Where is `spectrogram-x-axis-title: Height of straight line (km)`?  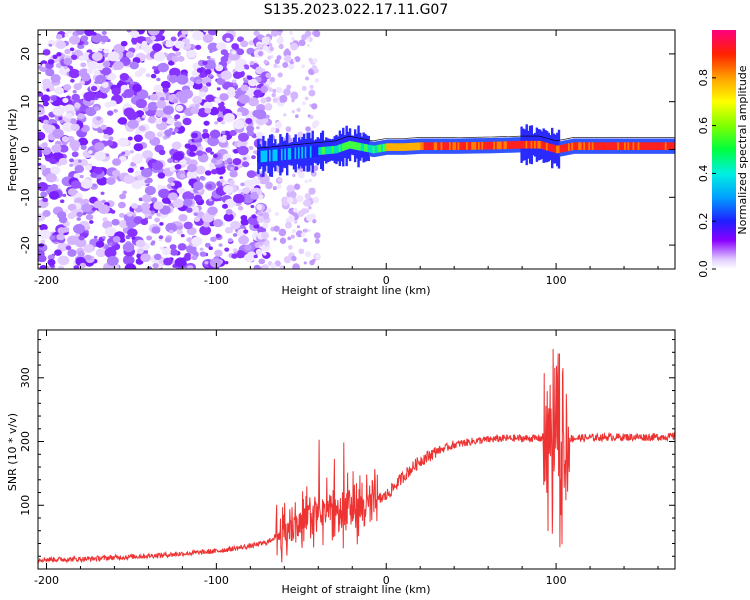 spectrogram-x-axis-title: Height of straight line (km) is located at coordinates (355, 290).